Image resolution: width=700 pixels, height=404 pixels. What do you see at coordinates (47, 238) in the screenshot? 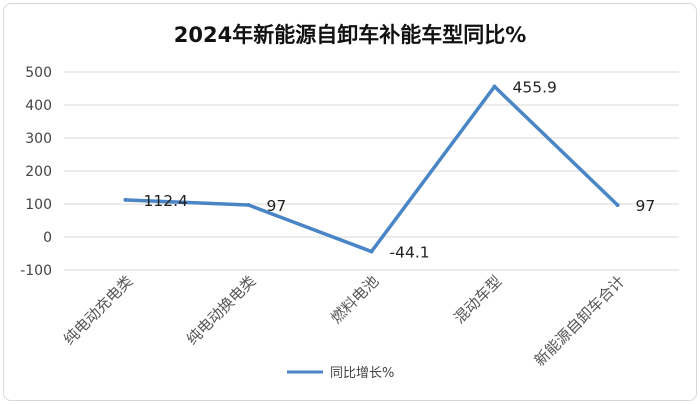
I see `y-tick-label: 0` at bounding box center [47, 238].